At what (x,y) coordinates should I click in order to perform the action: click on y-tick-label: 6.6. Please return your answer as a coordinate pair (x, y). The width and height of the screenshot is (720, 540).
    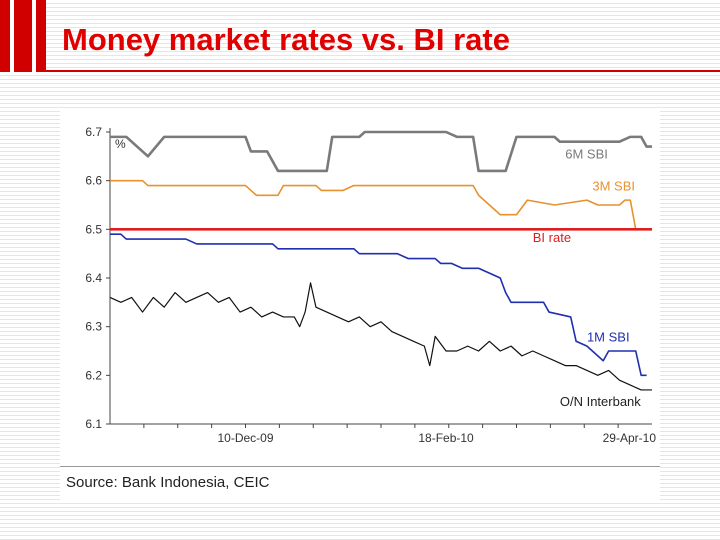
    Looking at the image, I should click on (93, 181).